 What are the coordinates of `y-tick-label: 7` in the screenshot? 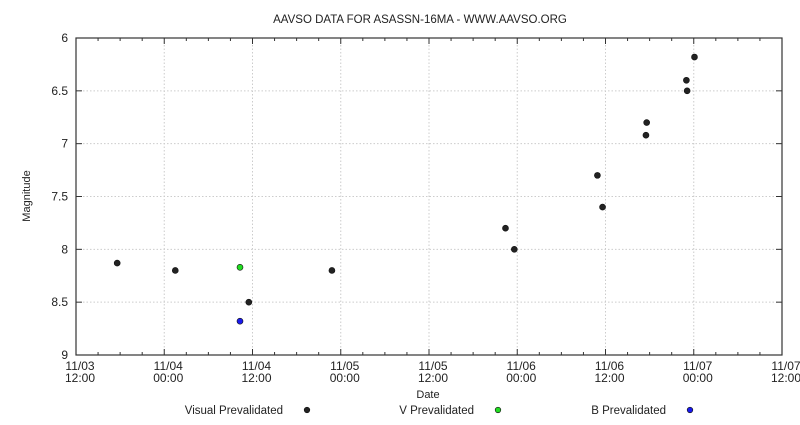 It's located at (64, 144).